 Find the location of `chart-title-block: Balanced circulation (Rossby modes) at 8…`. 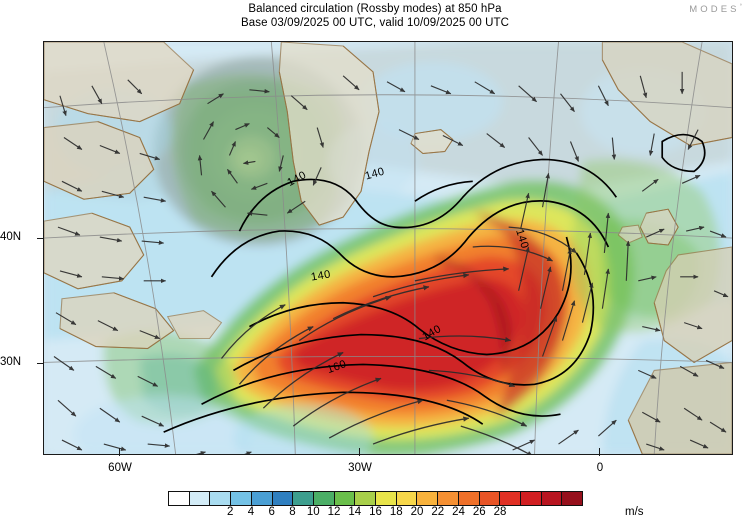

chart-title-block: Balanced circulation (Rossby modes) at 8… is located at coordinates (375, 15).